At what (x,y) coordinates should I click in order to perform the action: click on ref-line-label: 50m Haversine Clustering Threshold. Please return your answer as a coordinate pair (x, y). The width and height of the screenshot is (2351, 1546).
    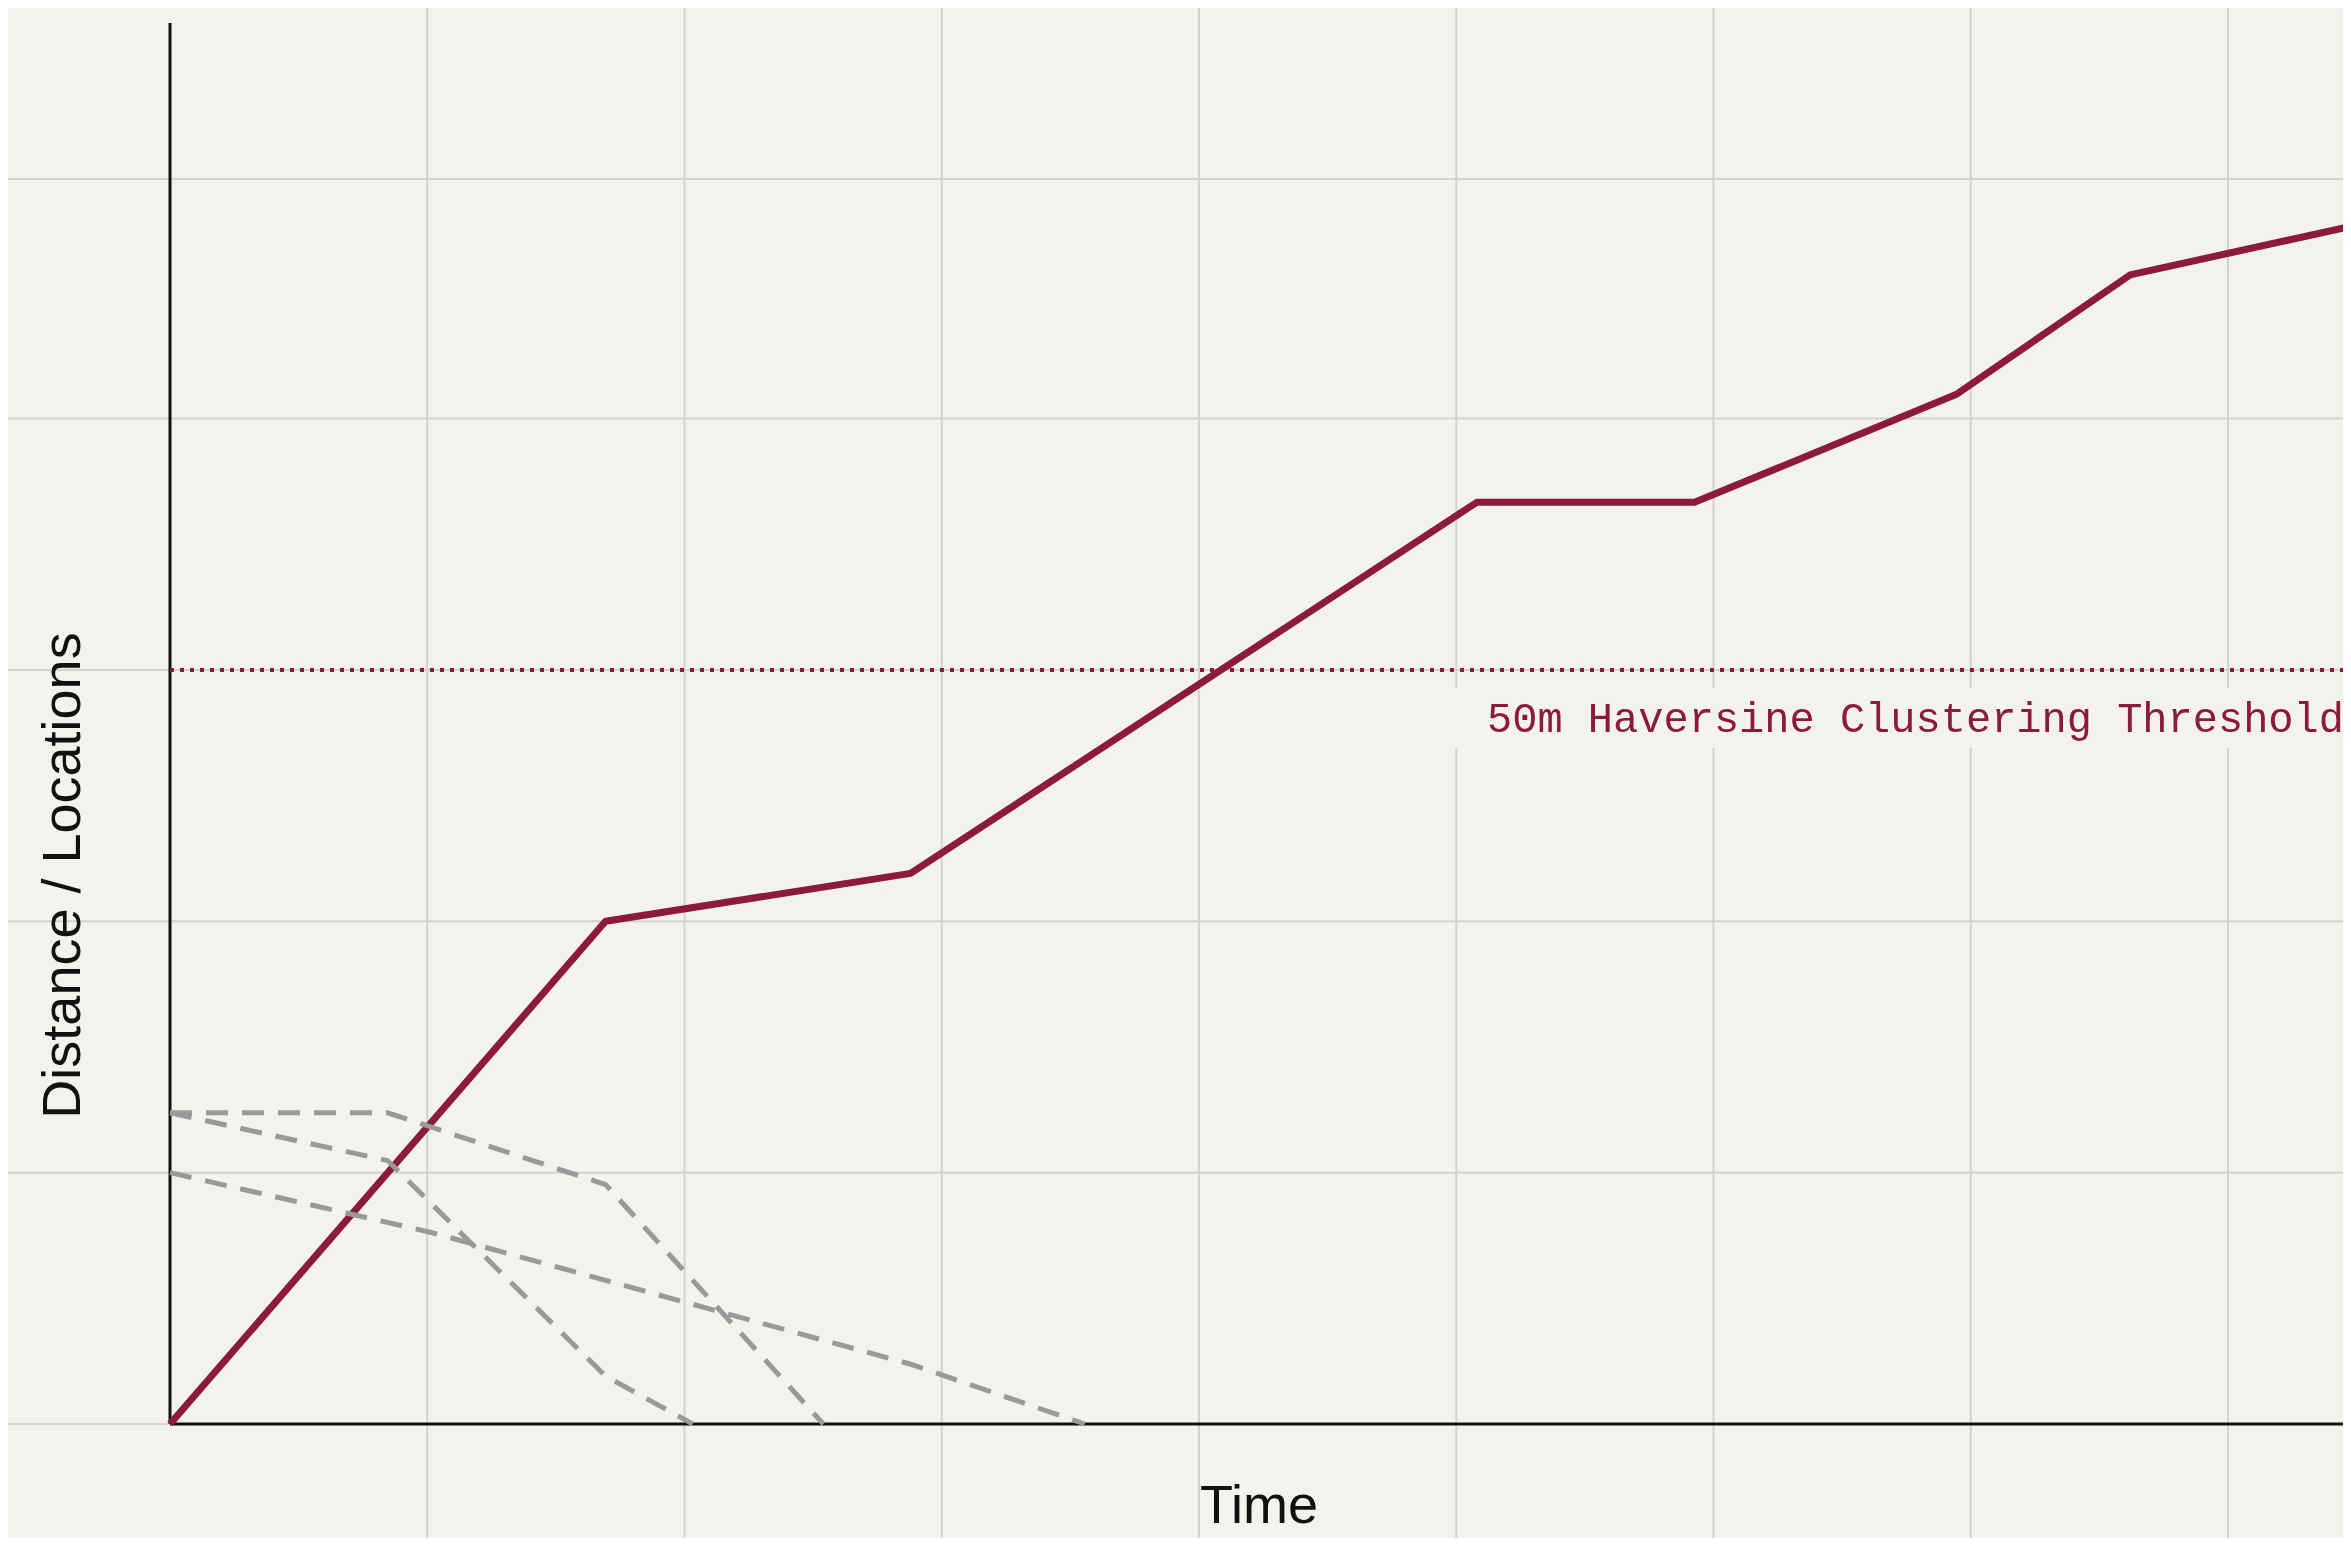
    Looking at the image, I should click on (1915, 720).